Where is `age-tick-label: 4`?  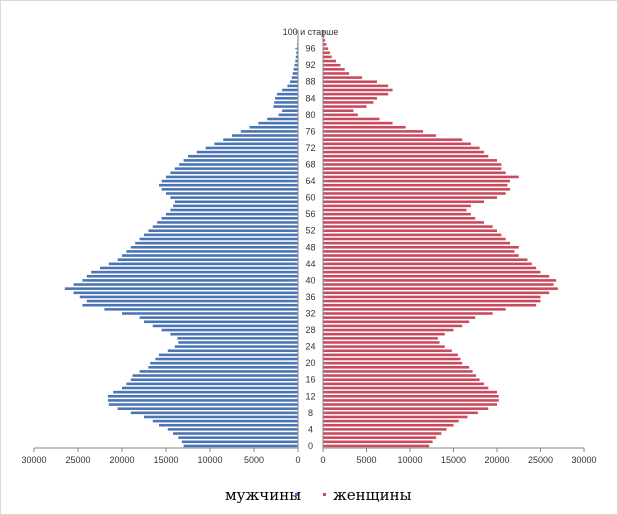 age-tick-label: 4 is located at coordinates (310, 429).